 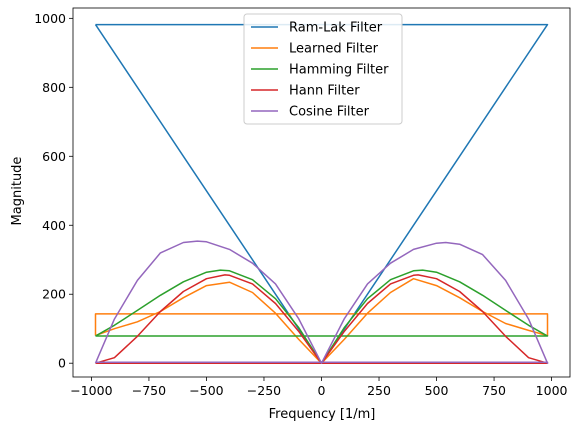 I want to click on legend-label: Learned Filter, so click(x=334, y=49).